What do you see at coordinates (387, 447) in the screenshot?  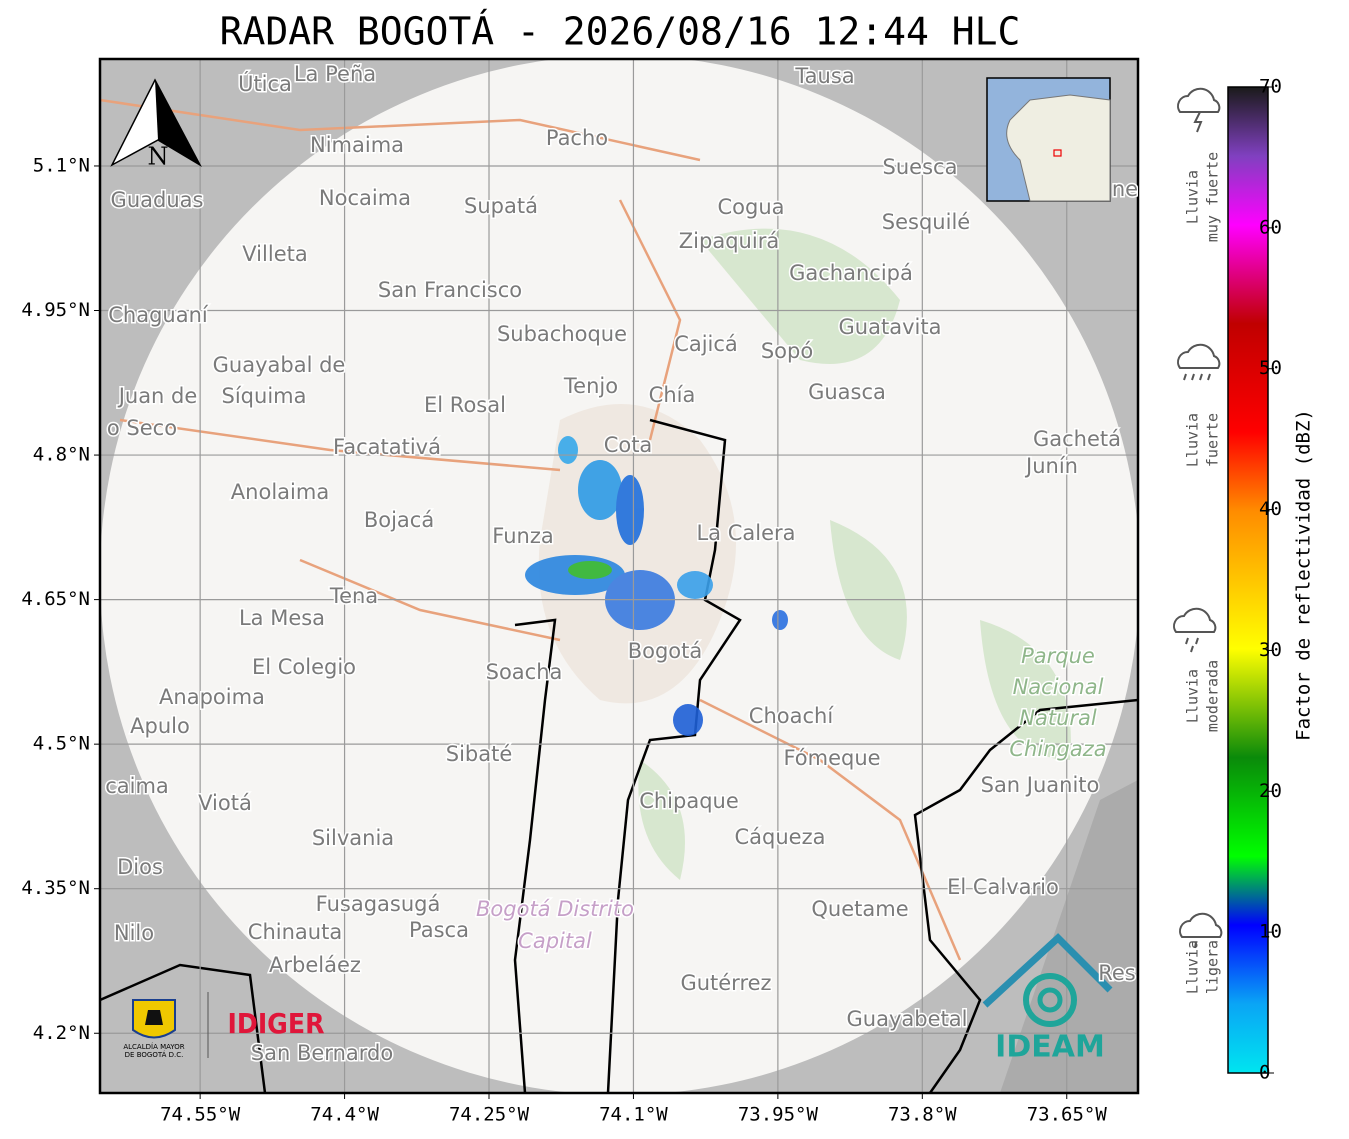 I see `place-label: Facatativá` at bounding box center [387, 447].